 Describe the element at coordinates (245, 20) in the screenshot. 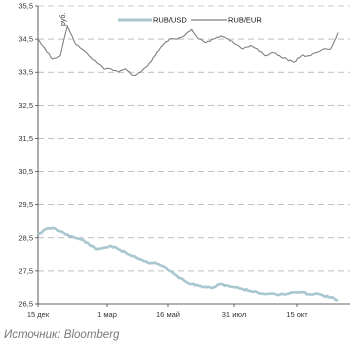

I see `legend-label: RUB/EUR` at that location.